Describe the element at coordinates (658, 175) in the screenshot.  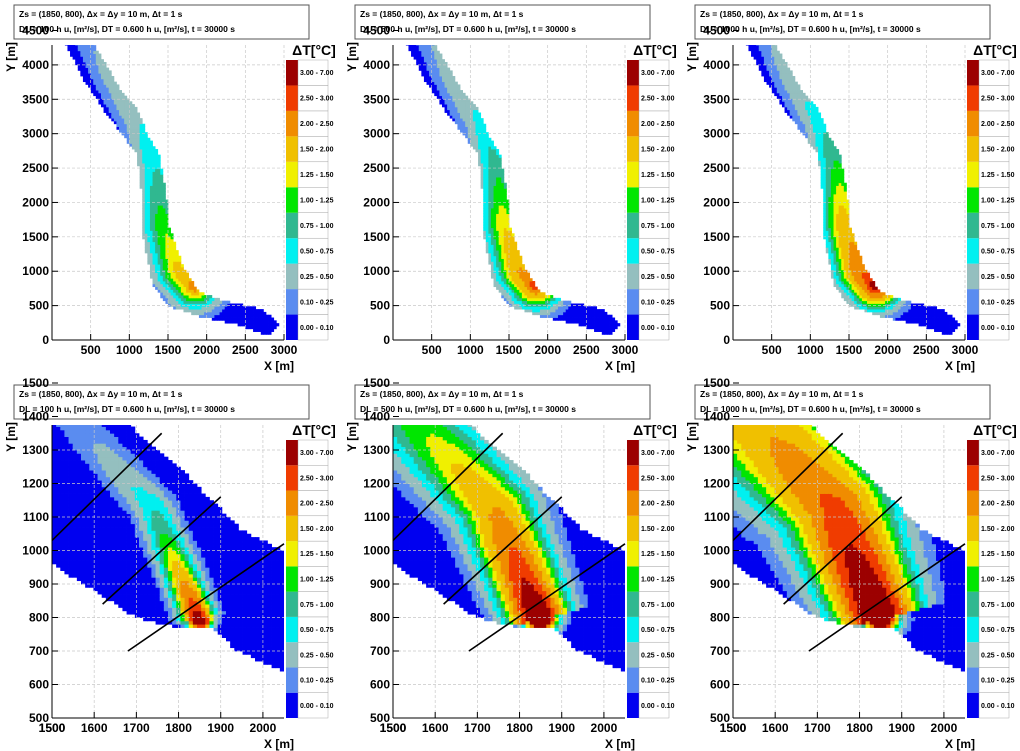
I see `colorbar-label: 1.25 - 1.50` at that location.